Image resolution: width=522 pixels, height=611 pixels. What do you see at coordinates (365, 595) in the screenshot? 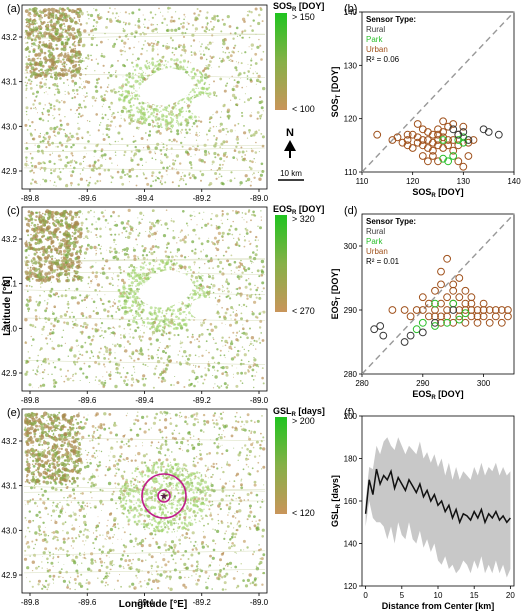
I see `x-tick-label: 0` at bounding box center [365, 595].